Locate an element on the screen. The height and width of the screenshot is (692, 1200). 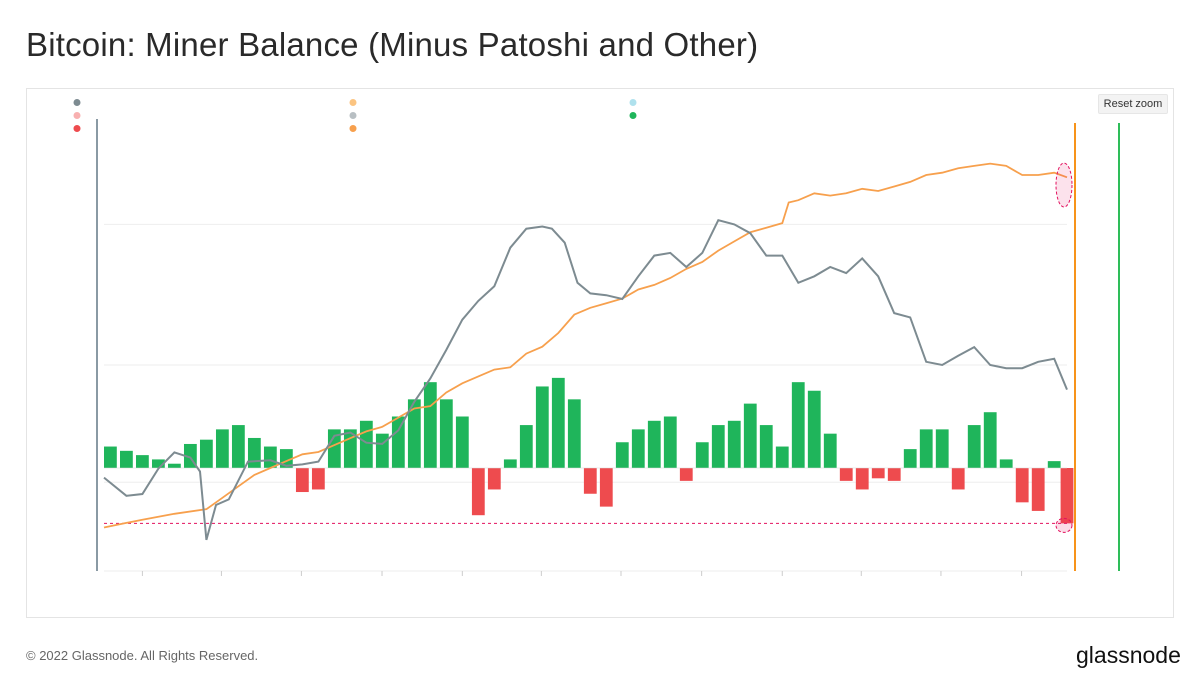
footer-copyright: © 2022 Glassnode. All Rights Reserved. is located at coordinates (142, 655).